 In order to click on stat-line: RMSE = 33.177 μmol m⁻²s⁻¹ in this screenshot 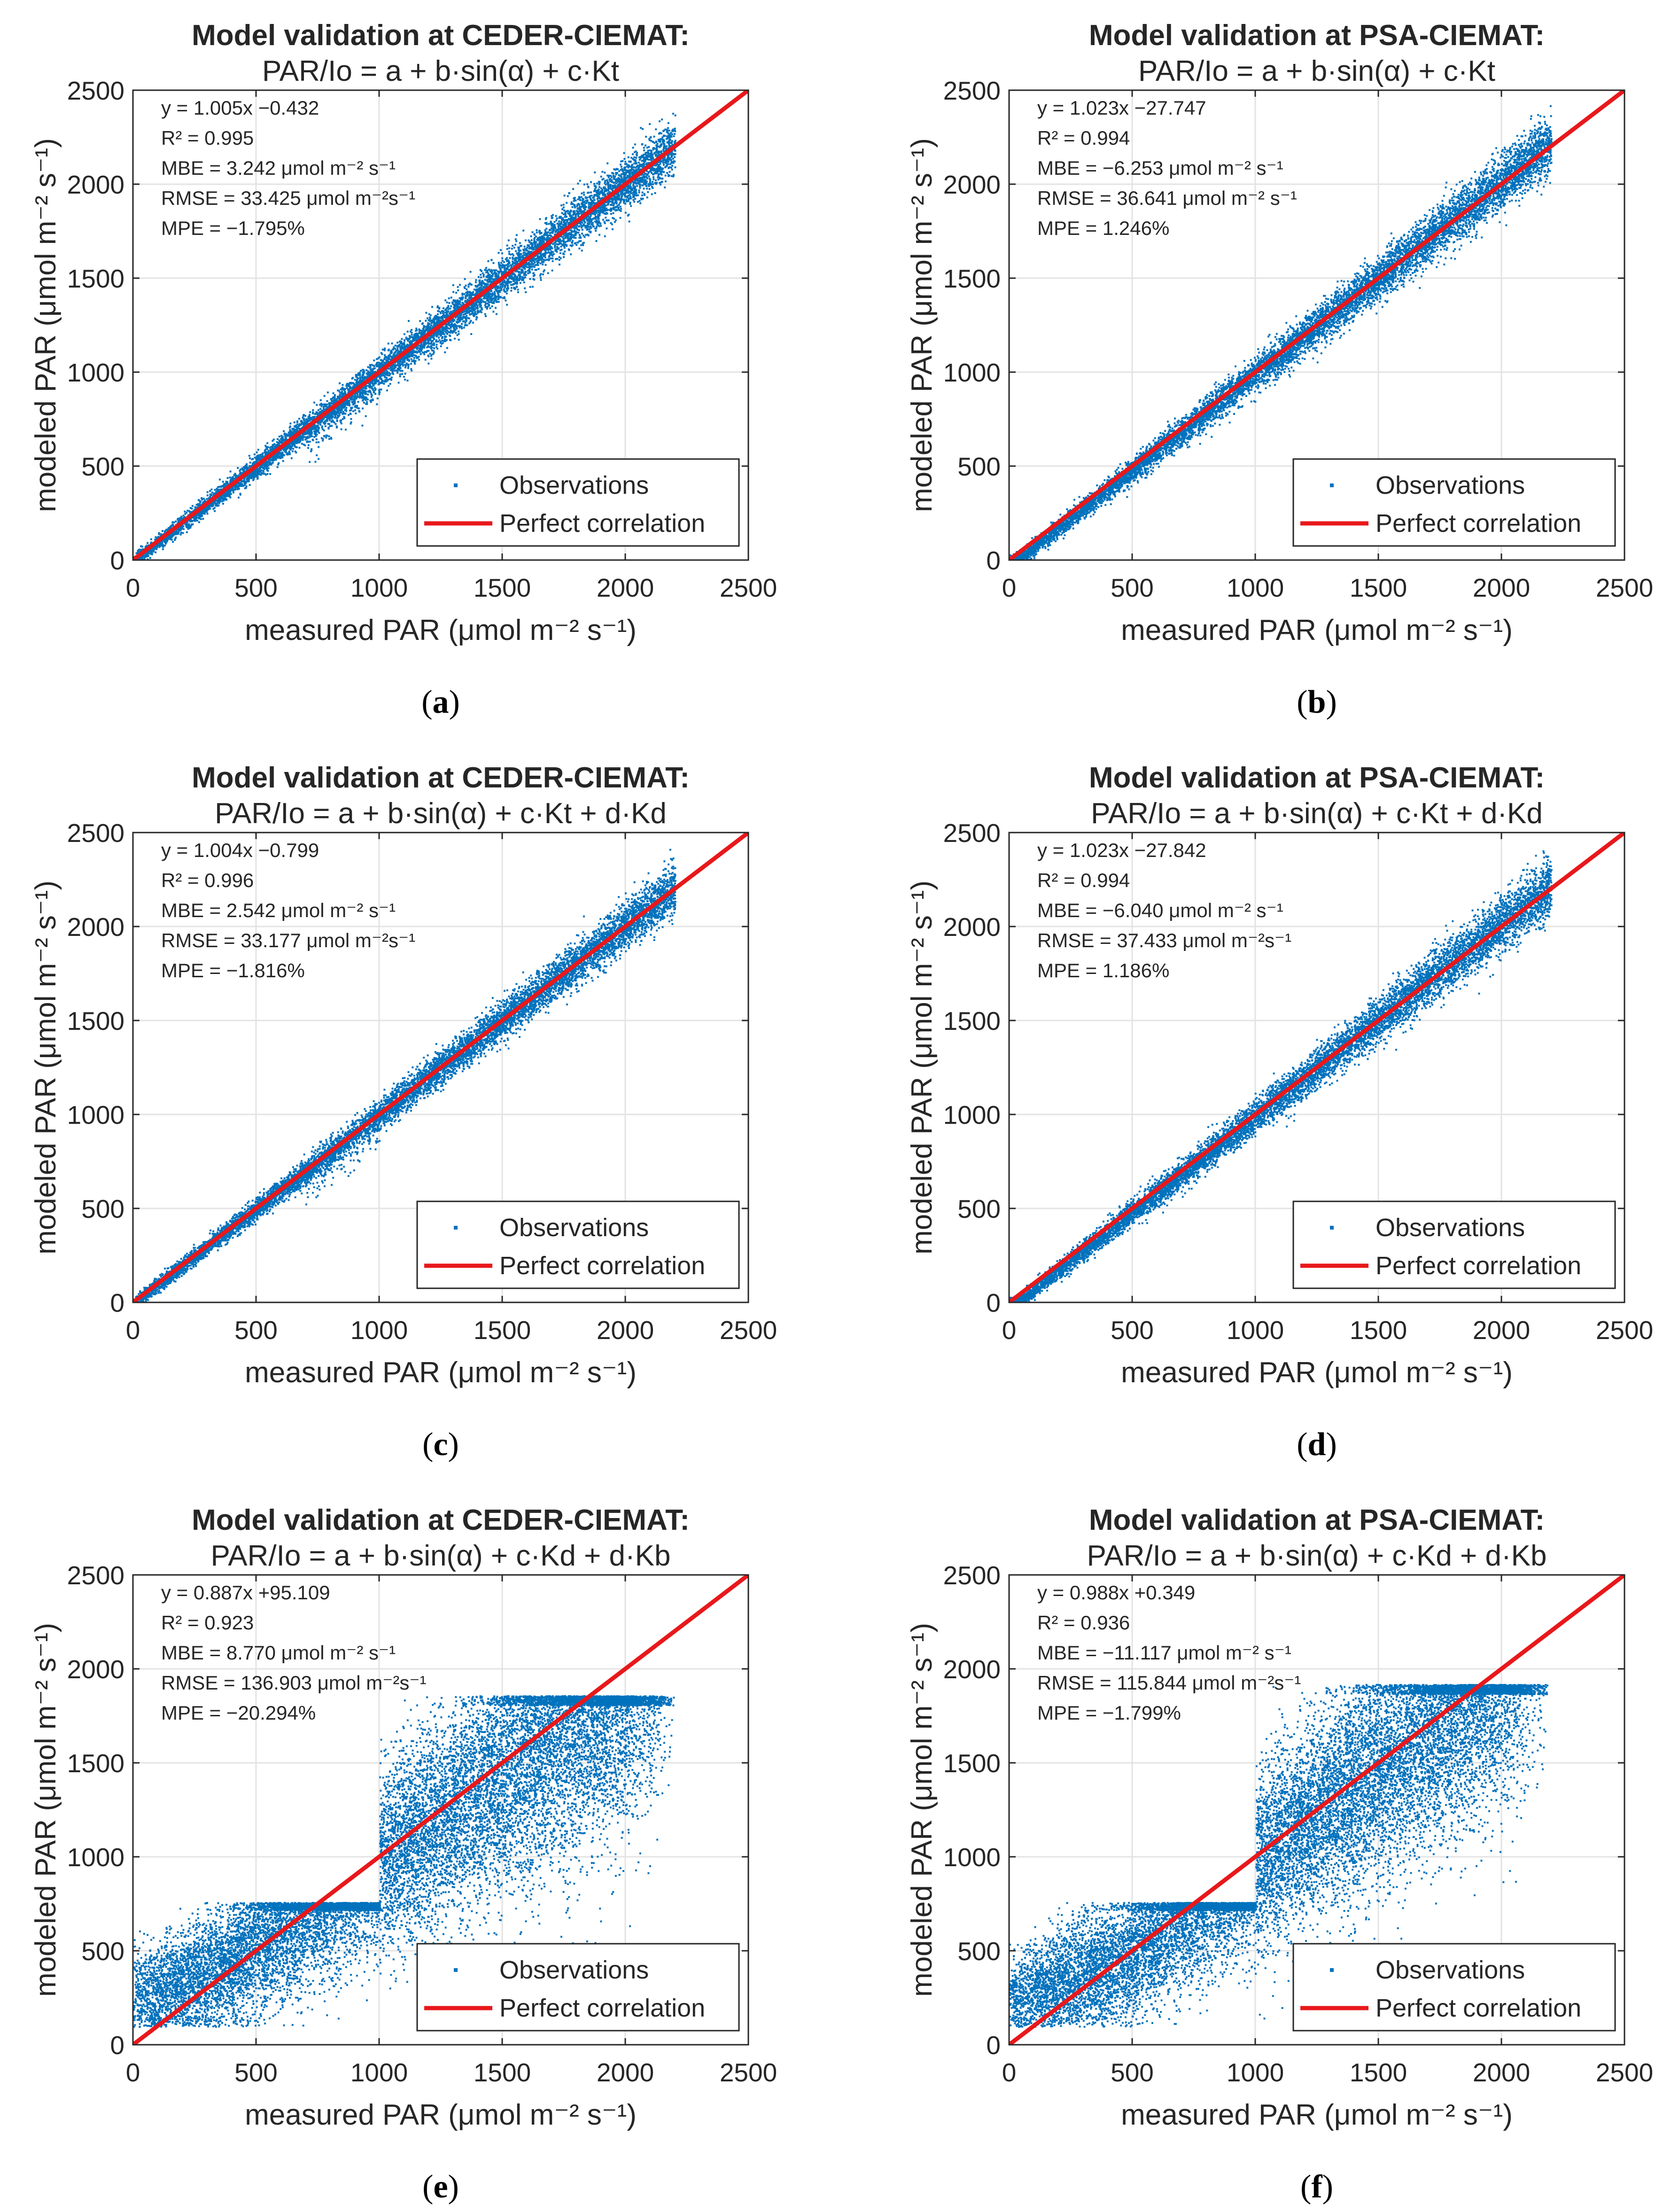, I will do `click(288, 940)`.